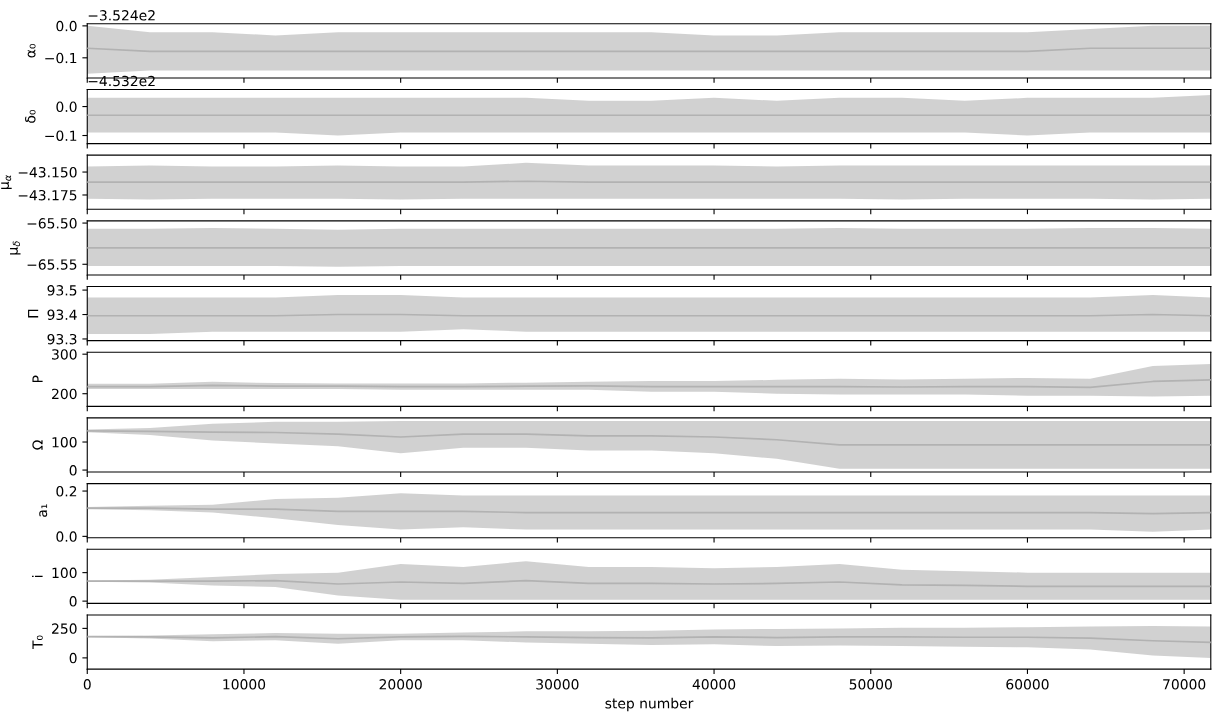 Image resolution: width=1212 pixels, height=721 pixels. Describe the element at coordinates (47, 172) in the screenshot. I see `y-tick-label: −43.150` at that location.